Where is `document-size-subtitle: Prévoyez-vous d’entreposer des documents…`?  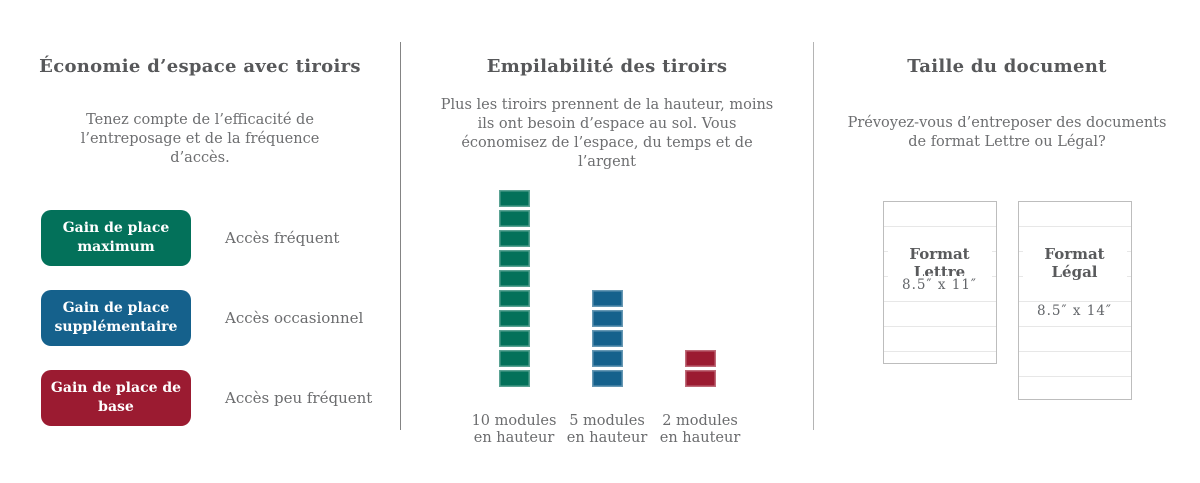
document-size-subtitle: Prévoyez-vous d’entreposer des documents… is located at coordinates (1007, 132).